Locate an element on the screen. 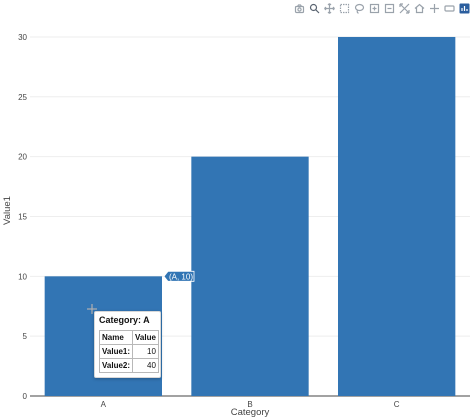  tooltip-row-name: Value1: is located at coordinates (116, 351).